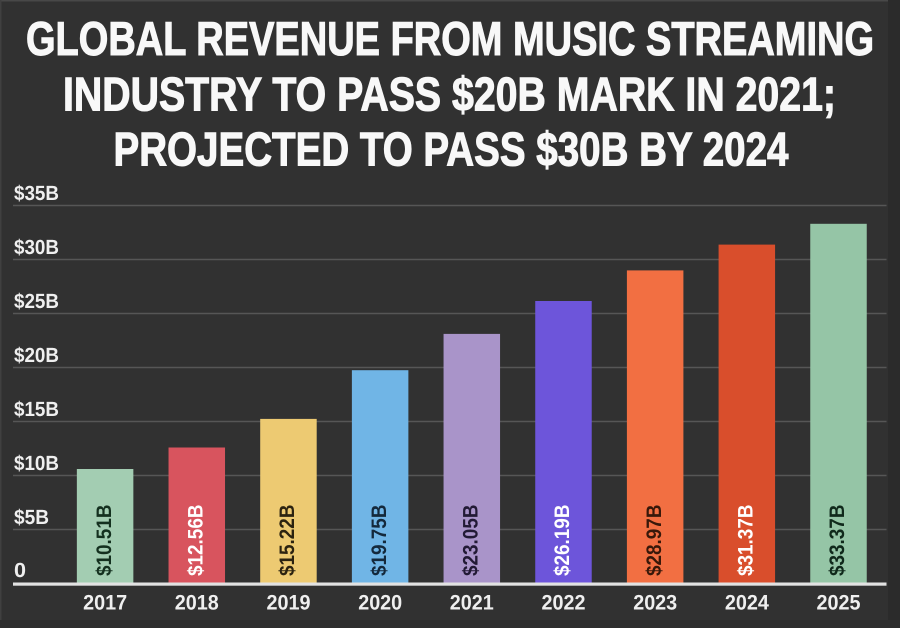 The width and height of the screenshot is (900, 628). Describe the element at coordinates (472, 603) in the screenshot. I see `svg-text: 2021` at that location.